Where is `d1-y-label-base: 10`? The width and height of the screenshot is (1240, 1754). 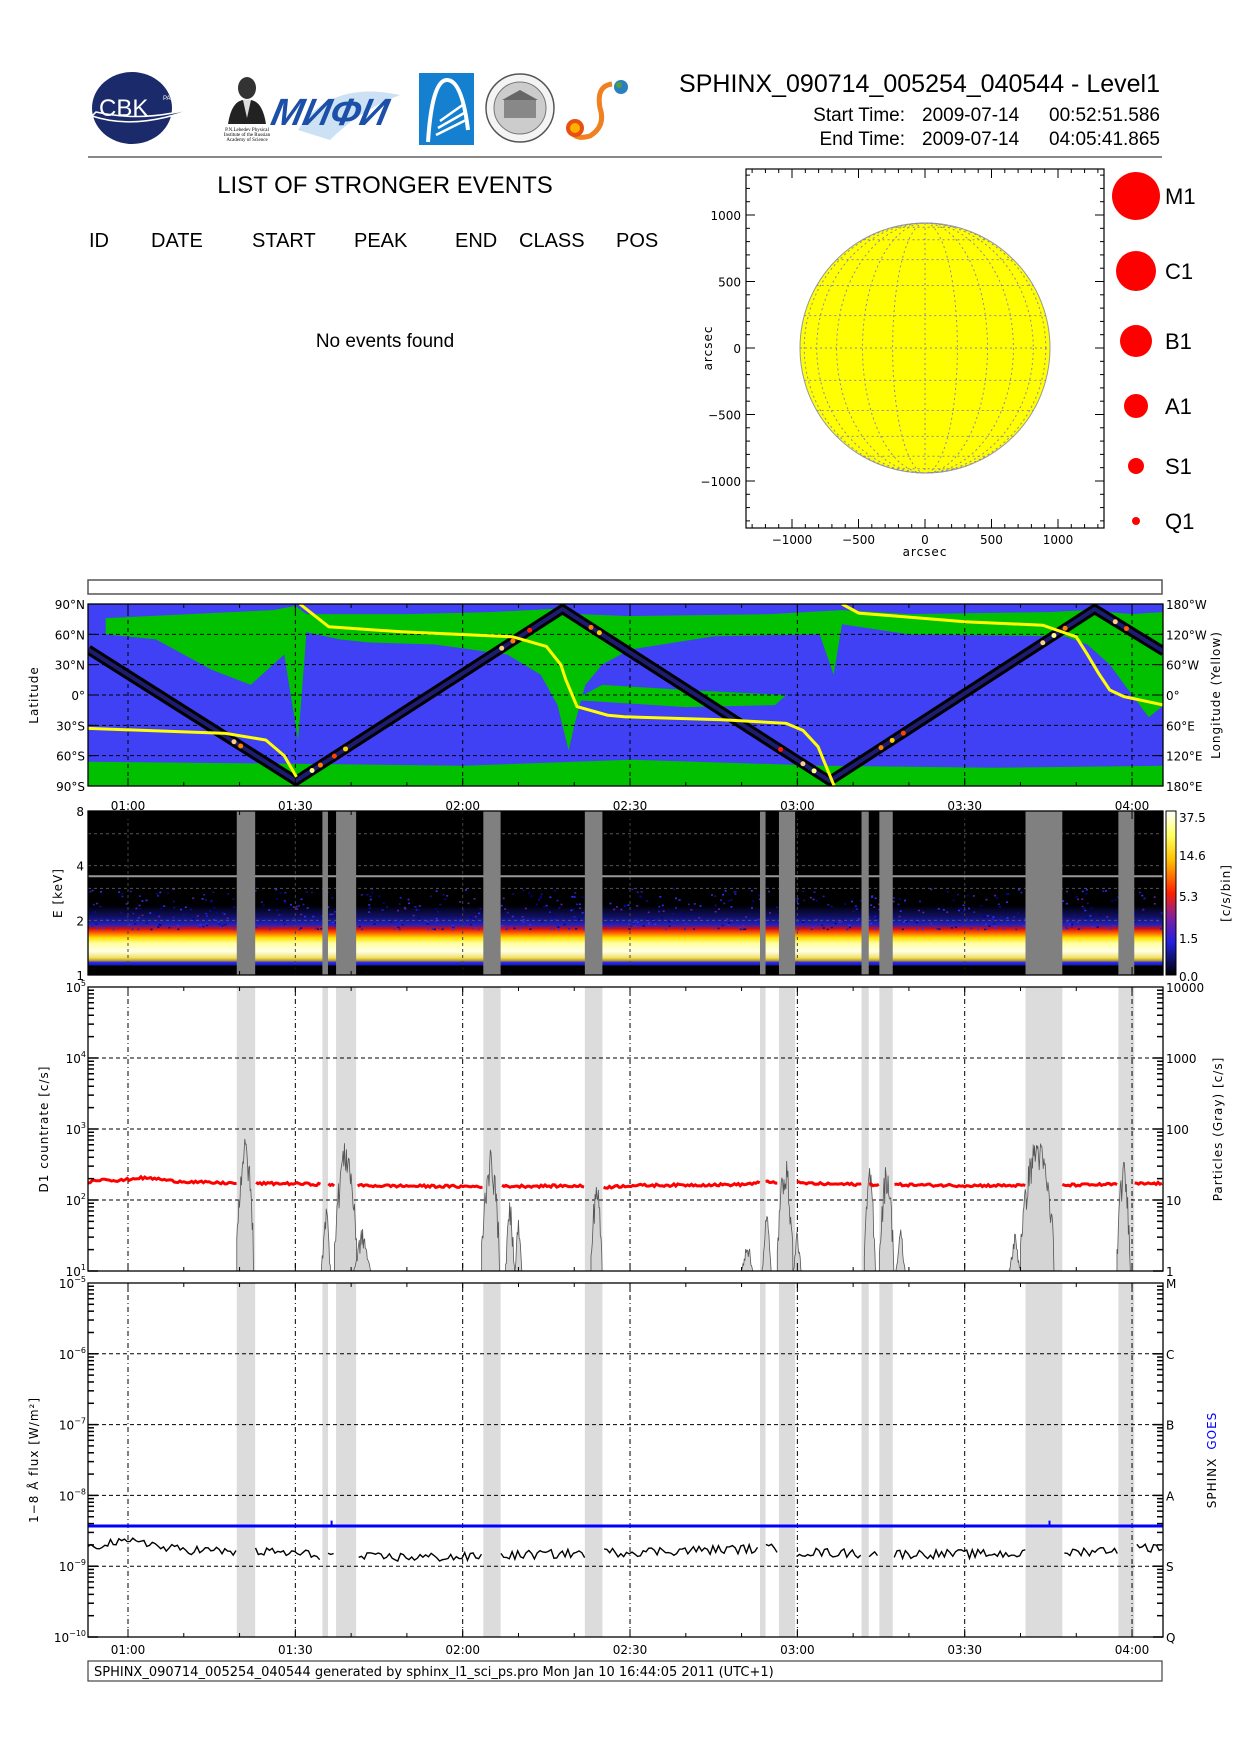 d1-y-label-base: 10 is located at coordinates (73, 1130).